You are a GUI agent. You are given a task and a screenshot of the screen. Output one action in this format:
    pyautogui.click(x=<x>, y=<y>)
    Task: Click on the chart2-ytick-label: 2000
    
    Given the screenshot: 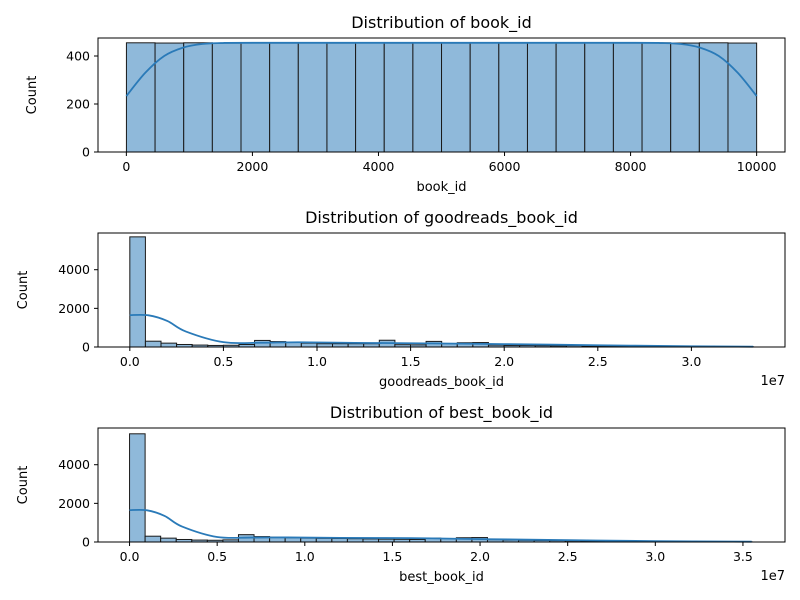 What is the action you would take?
    pyautogui.click(x=74, y=308)
    